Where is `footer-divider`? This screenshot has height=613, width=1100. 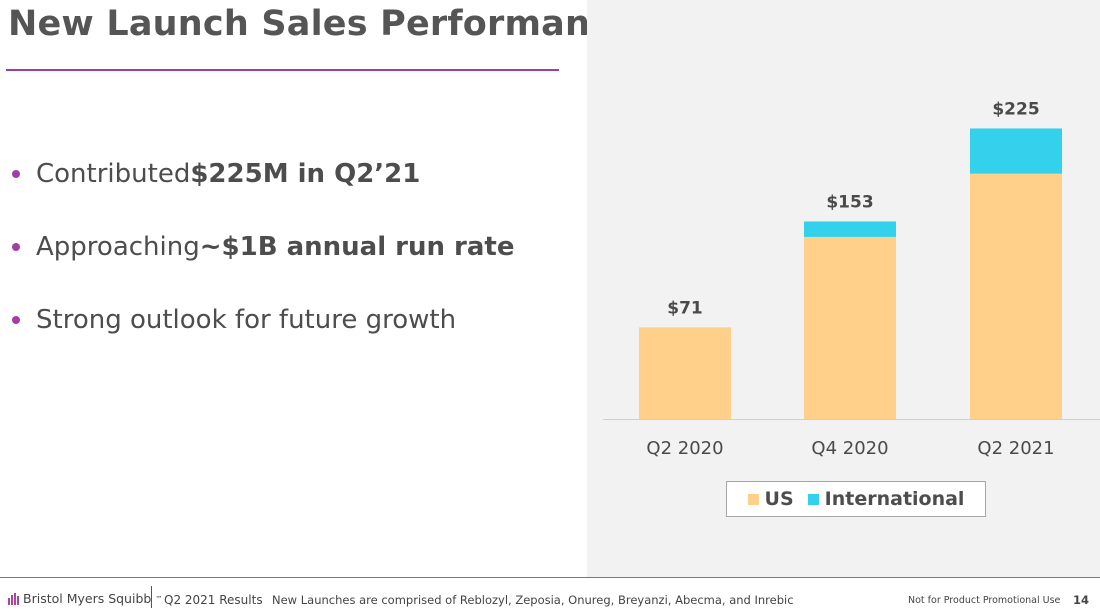
footer-divider is located at coordinates (550, 577).